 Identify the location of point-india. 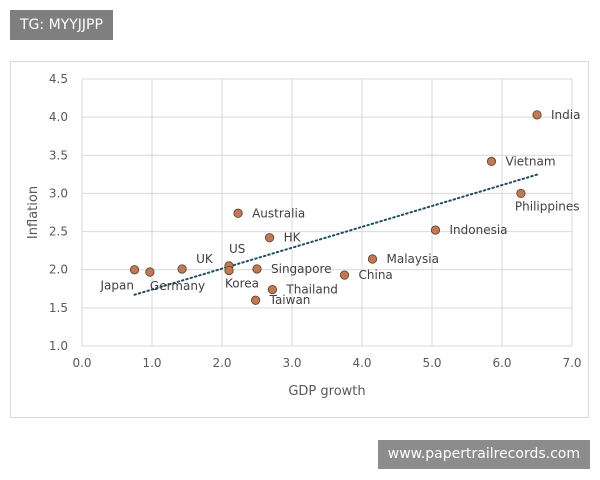
(537, 115).